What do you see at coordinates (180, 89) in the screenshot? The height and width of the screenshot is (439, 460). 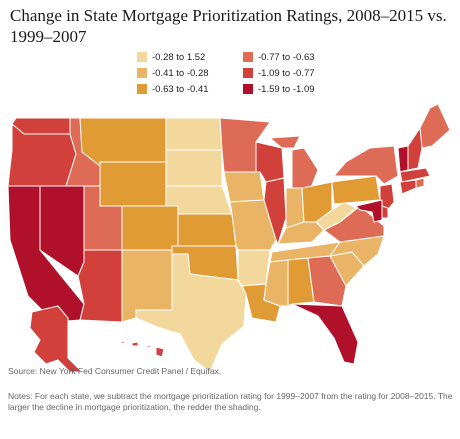 I see `legend-label: -0.63 to -0.41` at bounding box center [180, 89].